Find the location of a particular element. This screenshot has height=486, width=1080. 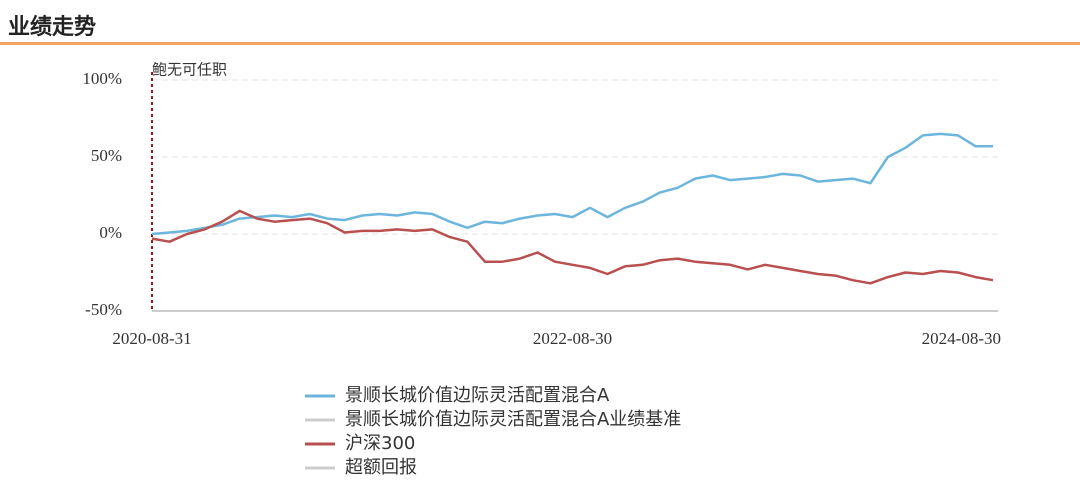

y-tick-label: 0% is located at coordinates (110, 232).